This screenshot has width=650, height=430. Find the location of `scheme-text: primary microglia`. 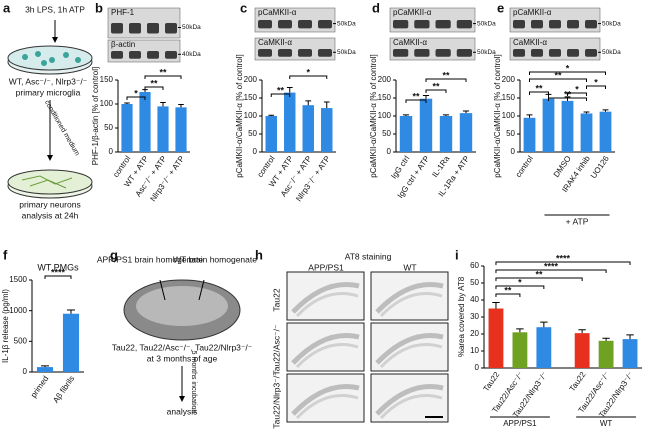

scheme-text: primary microglia is located at coordinates (48, 92).